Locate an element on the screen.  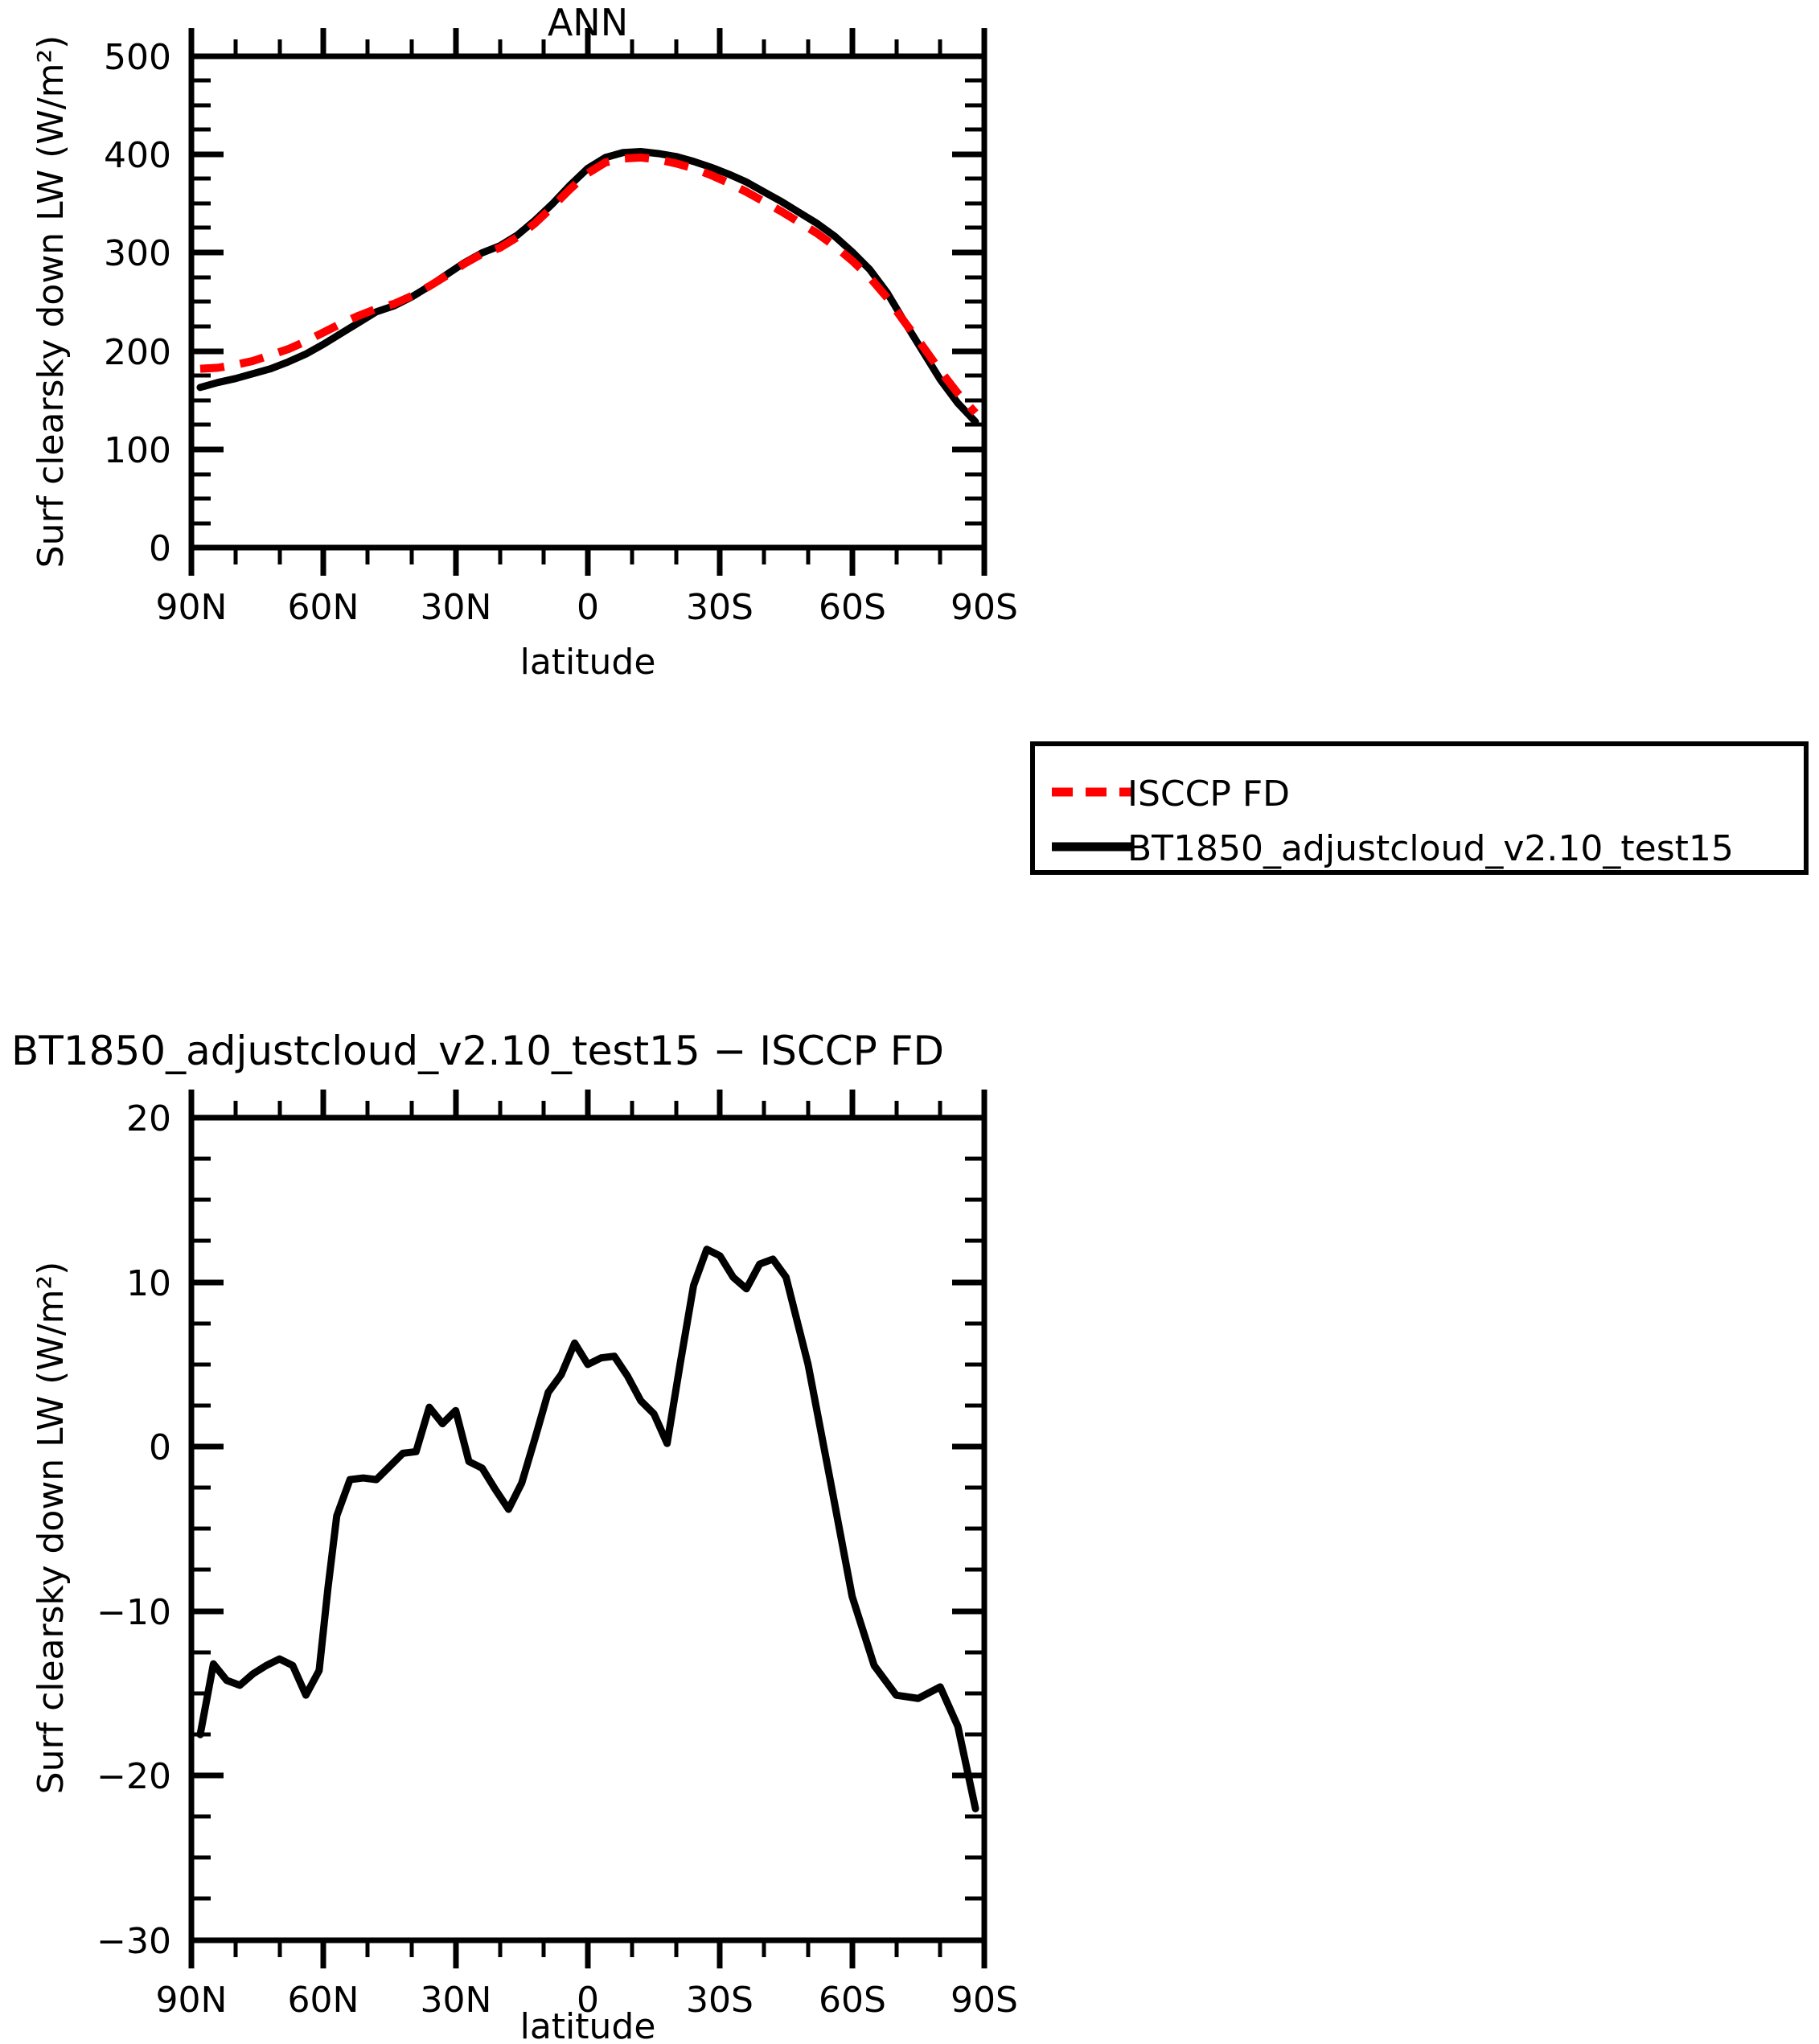
series-line-difference is located at coordinates (587, 1529).